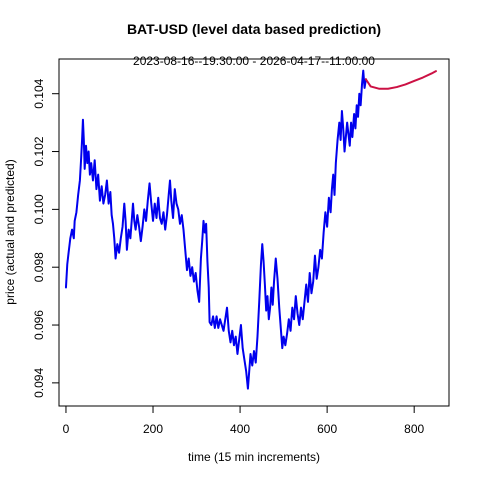 This screenshot has width=480, height=480. What do you see at coordinates (400, 80) in the screenshot?
I see `predicted-series-line` at bounding box center [400, 80].